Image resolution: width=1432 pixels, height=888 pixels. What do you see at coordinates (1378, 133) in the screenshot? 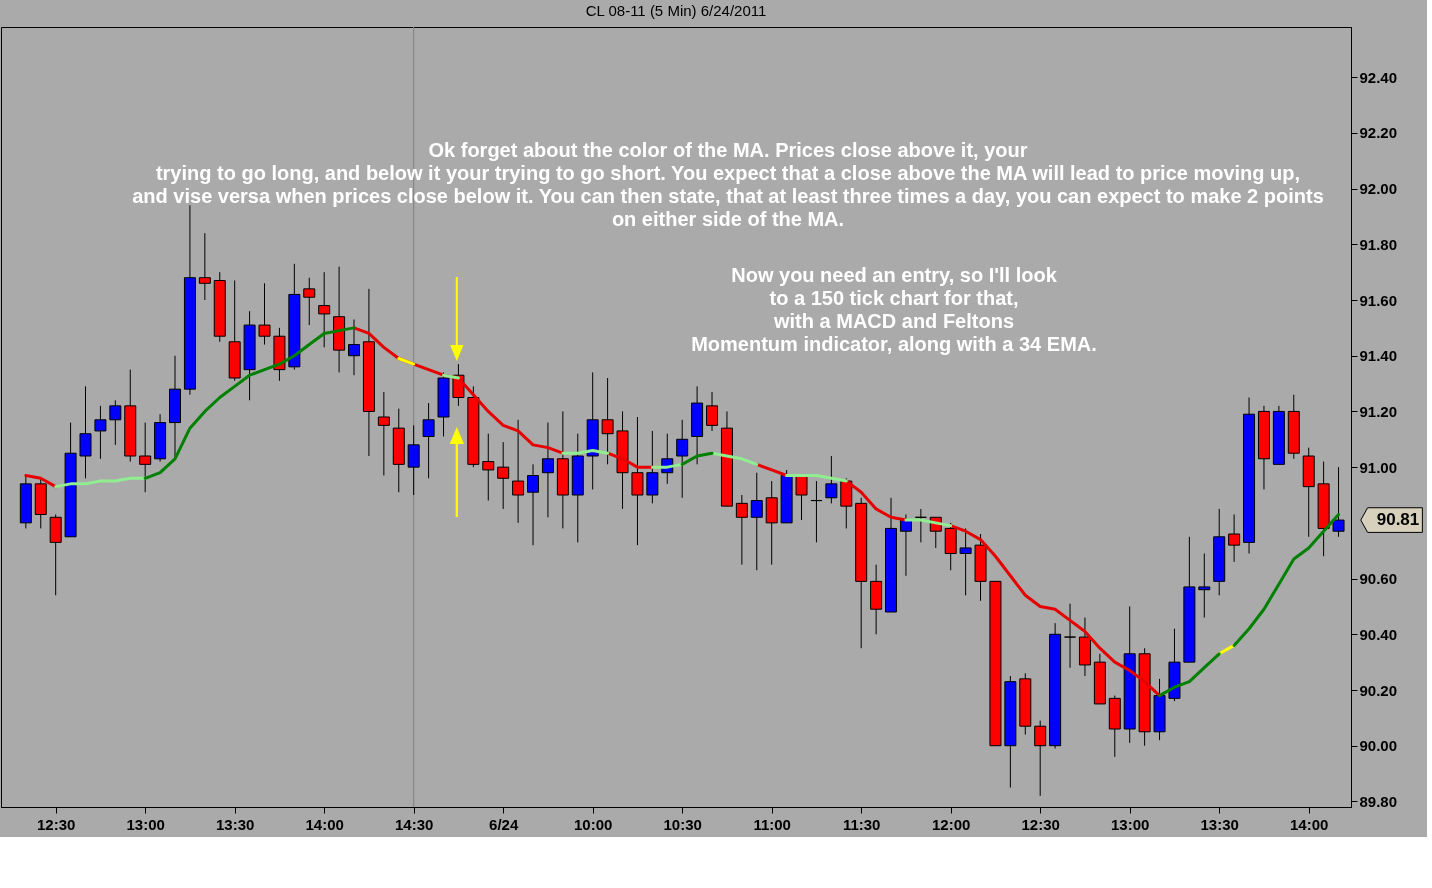
I see `y-tick-label: 92.20` at bounding box center [1378, 133].